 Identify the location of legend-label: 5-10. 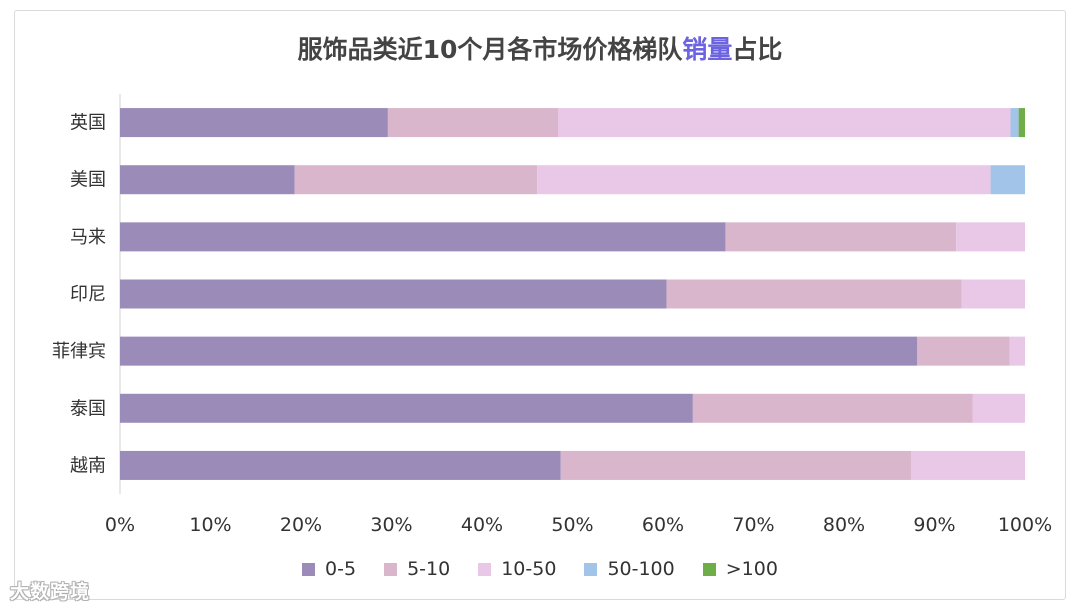
(429, 569).